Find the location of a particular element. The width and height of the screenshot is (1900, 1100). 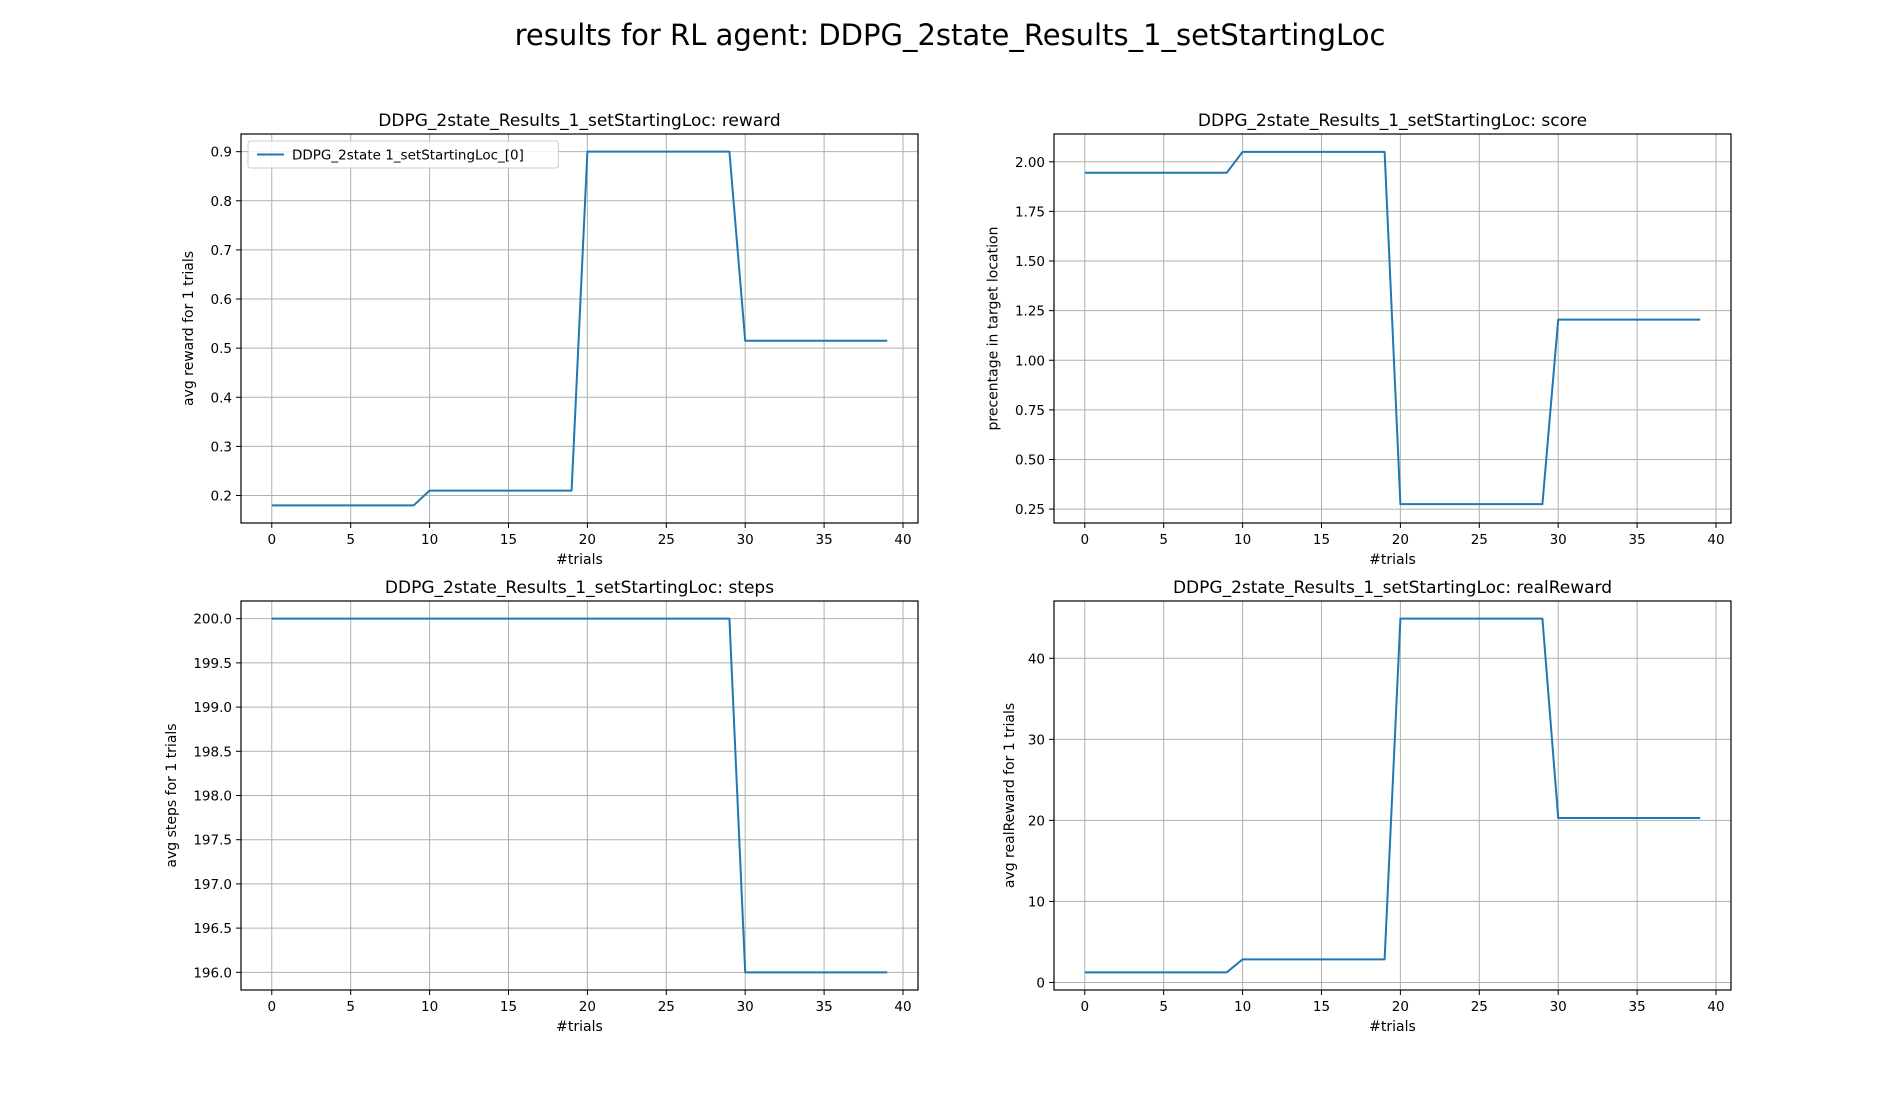

legend: DDPG_2state 1_setStartingLoc_[0] is located at coordinates (403, 154).